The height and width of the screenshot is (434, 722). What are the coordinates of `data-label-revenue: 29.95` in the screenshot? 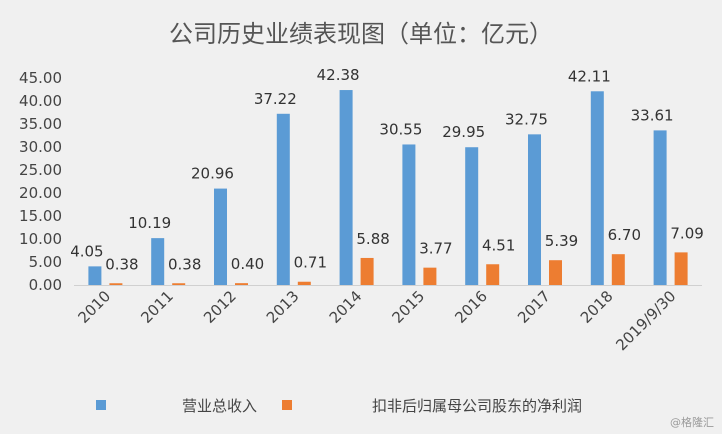 It's located at (463, 132).